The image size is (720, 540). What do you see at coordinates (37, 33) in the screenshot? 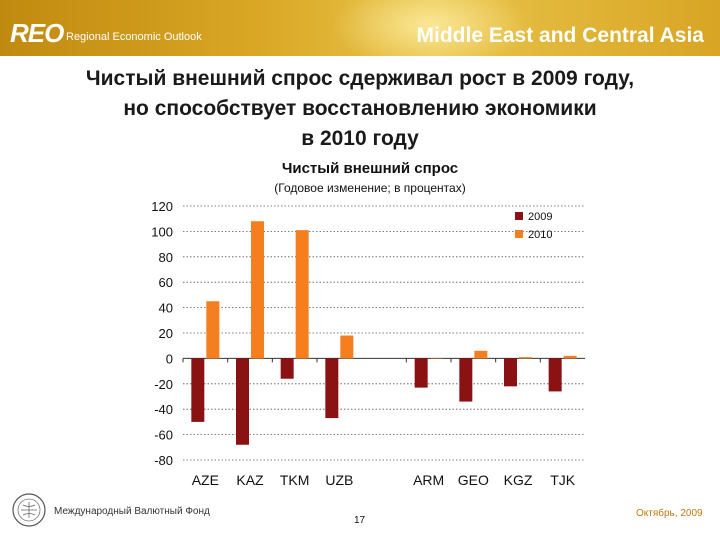
I see `reo-logo-text: REO` at bounding box center [37, 33].